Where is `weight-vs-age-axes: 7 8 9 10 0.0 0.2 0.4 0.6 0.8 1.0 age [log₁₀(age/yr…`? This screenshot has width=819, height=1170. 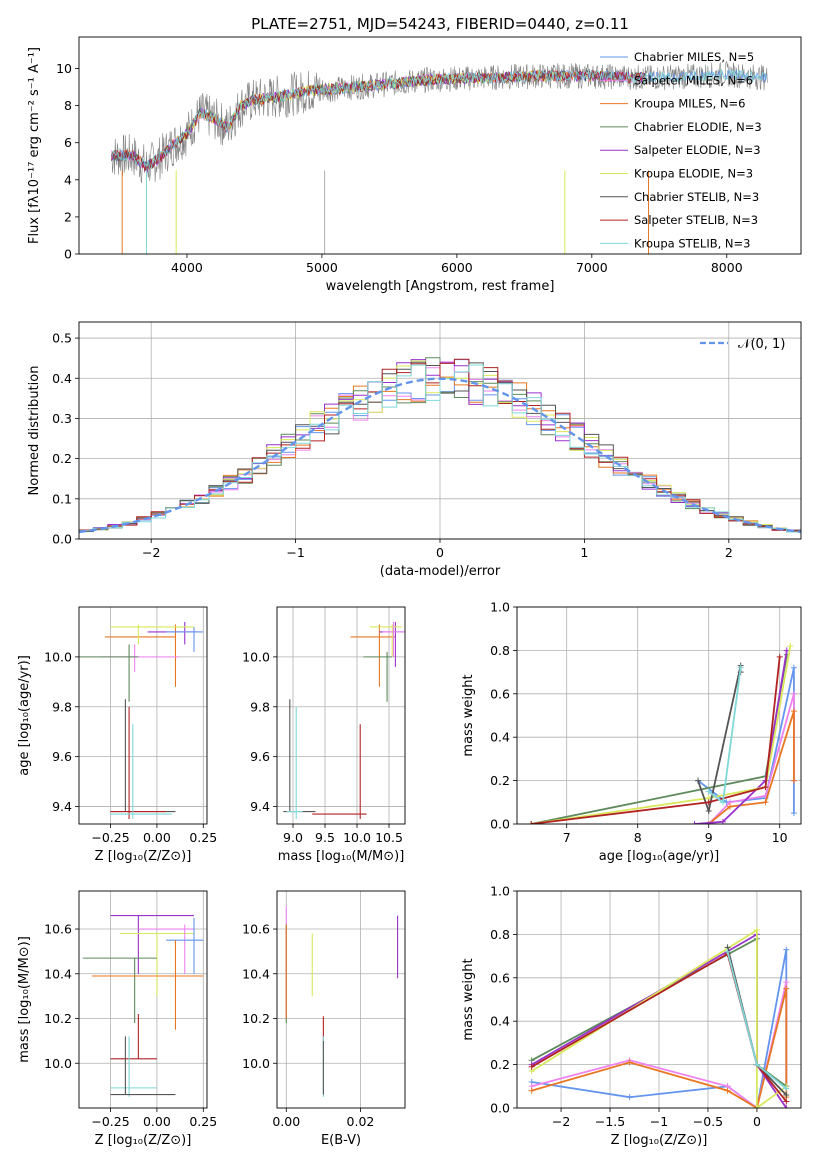
weight-vs-age-axes: 7 8 9 10 0.0 0.2 0.4 0.6 0.8 1.0 age [log₁₀(age/yr… is located at coordinates (631, 732).